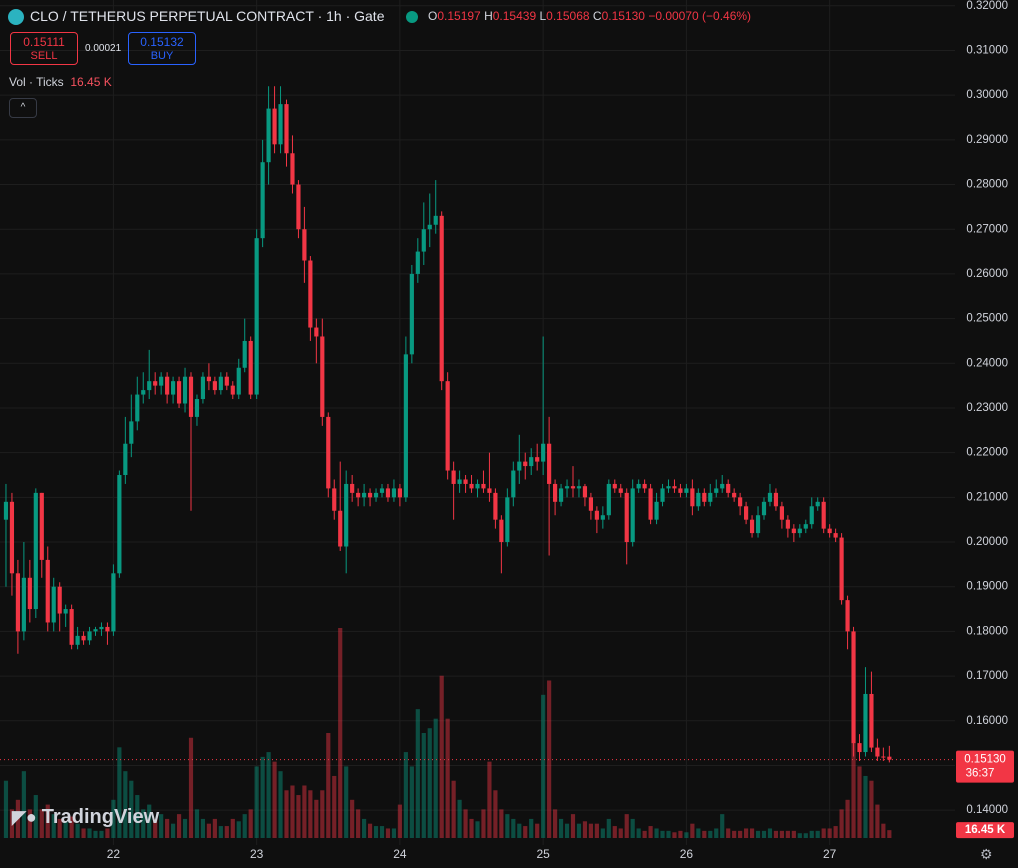 This screenshot has width=1018, height=868. What do you see at coordinates (987, 140) in the screenshot?
I see `y-tick-label: 0.29000` at bounding box center [987, 140].